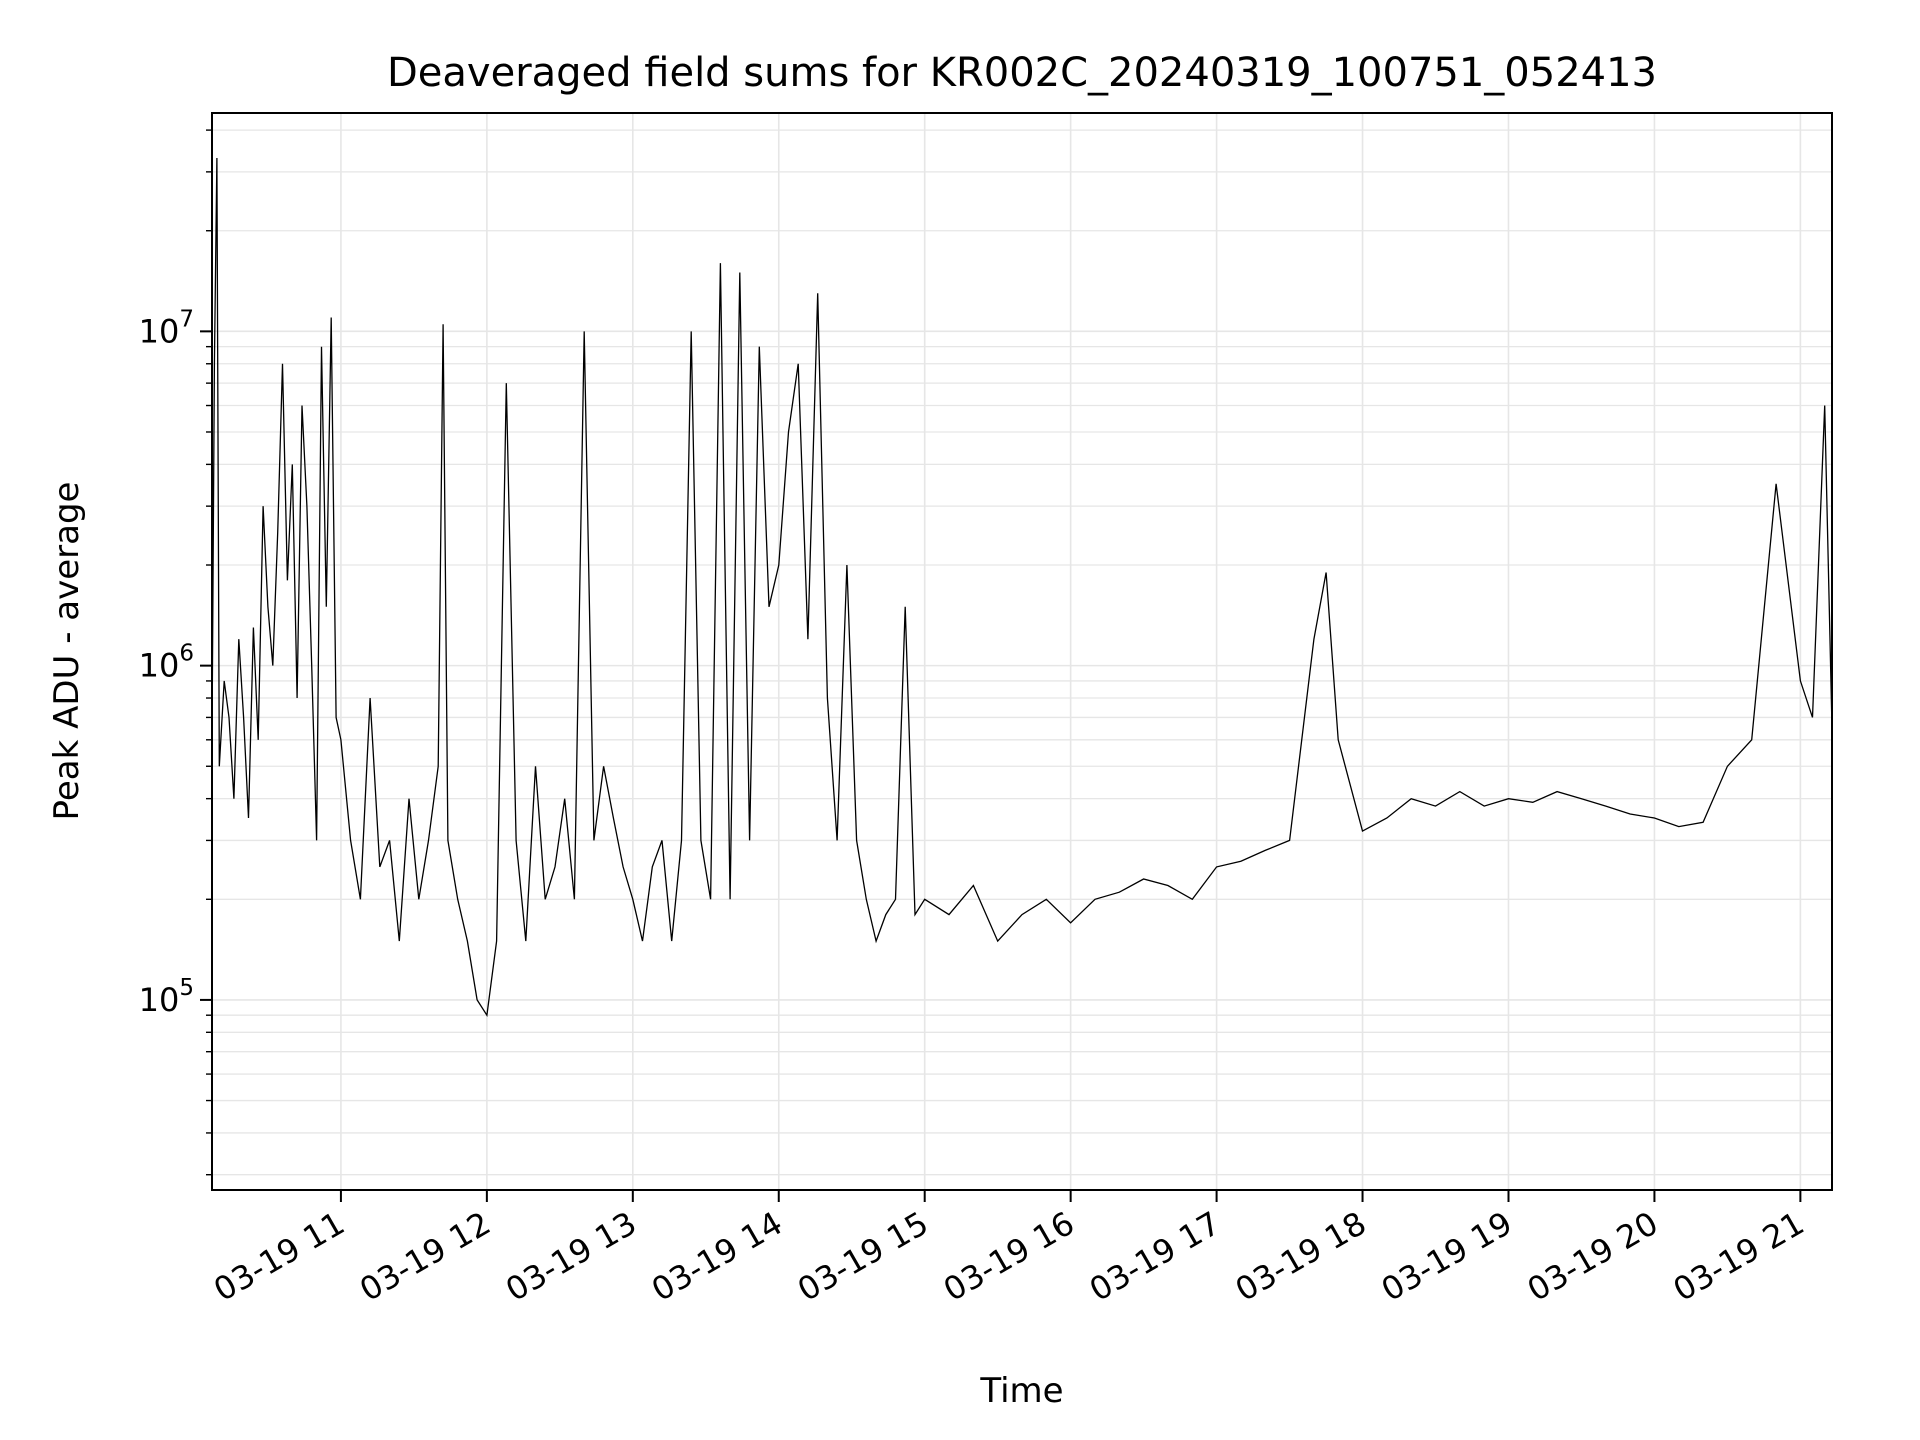  I want to click on x-axis-label: Time, so click(1021, 1391).